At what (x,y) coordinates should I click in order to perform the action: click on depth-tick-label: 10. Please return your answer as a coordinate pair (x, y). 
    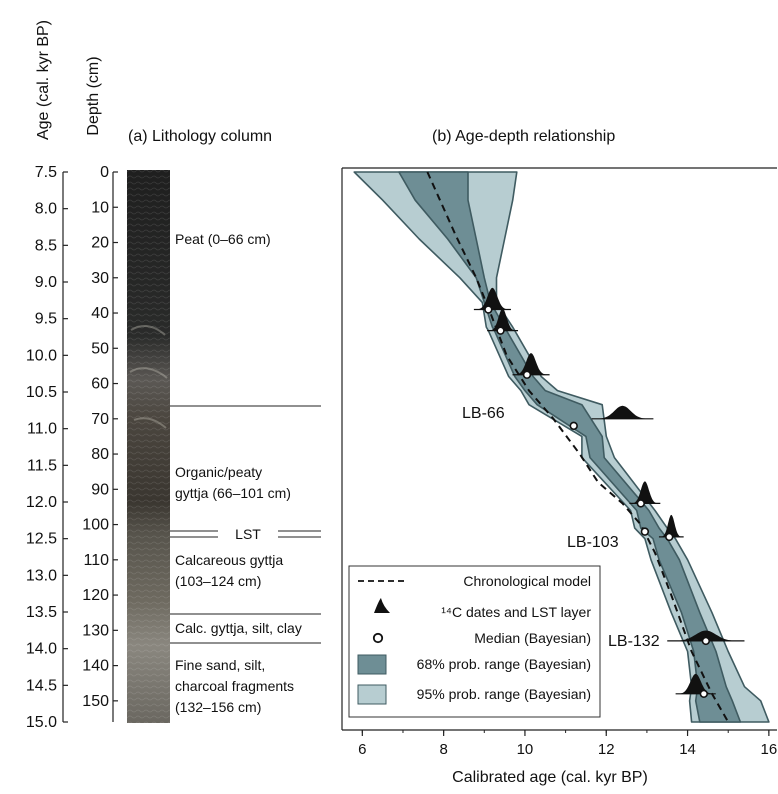
    Looking at the image, I should click on (100, 207).